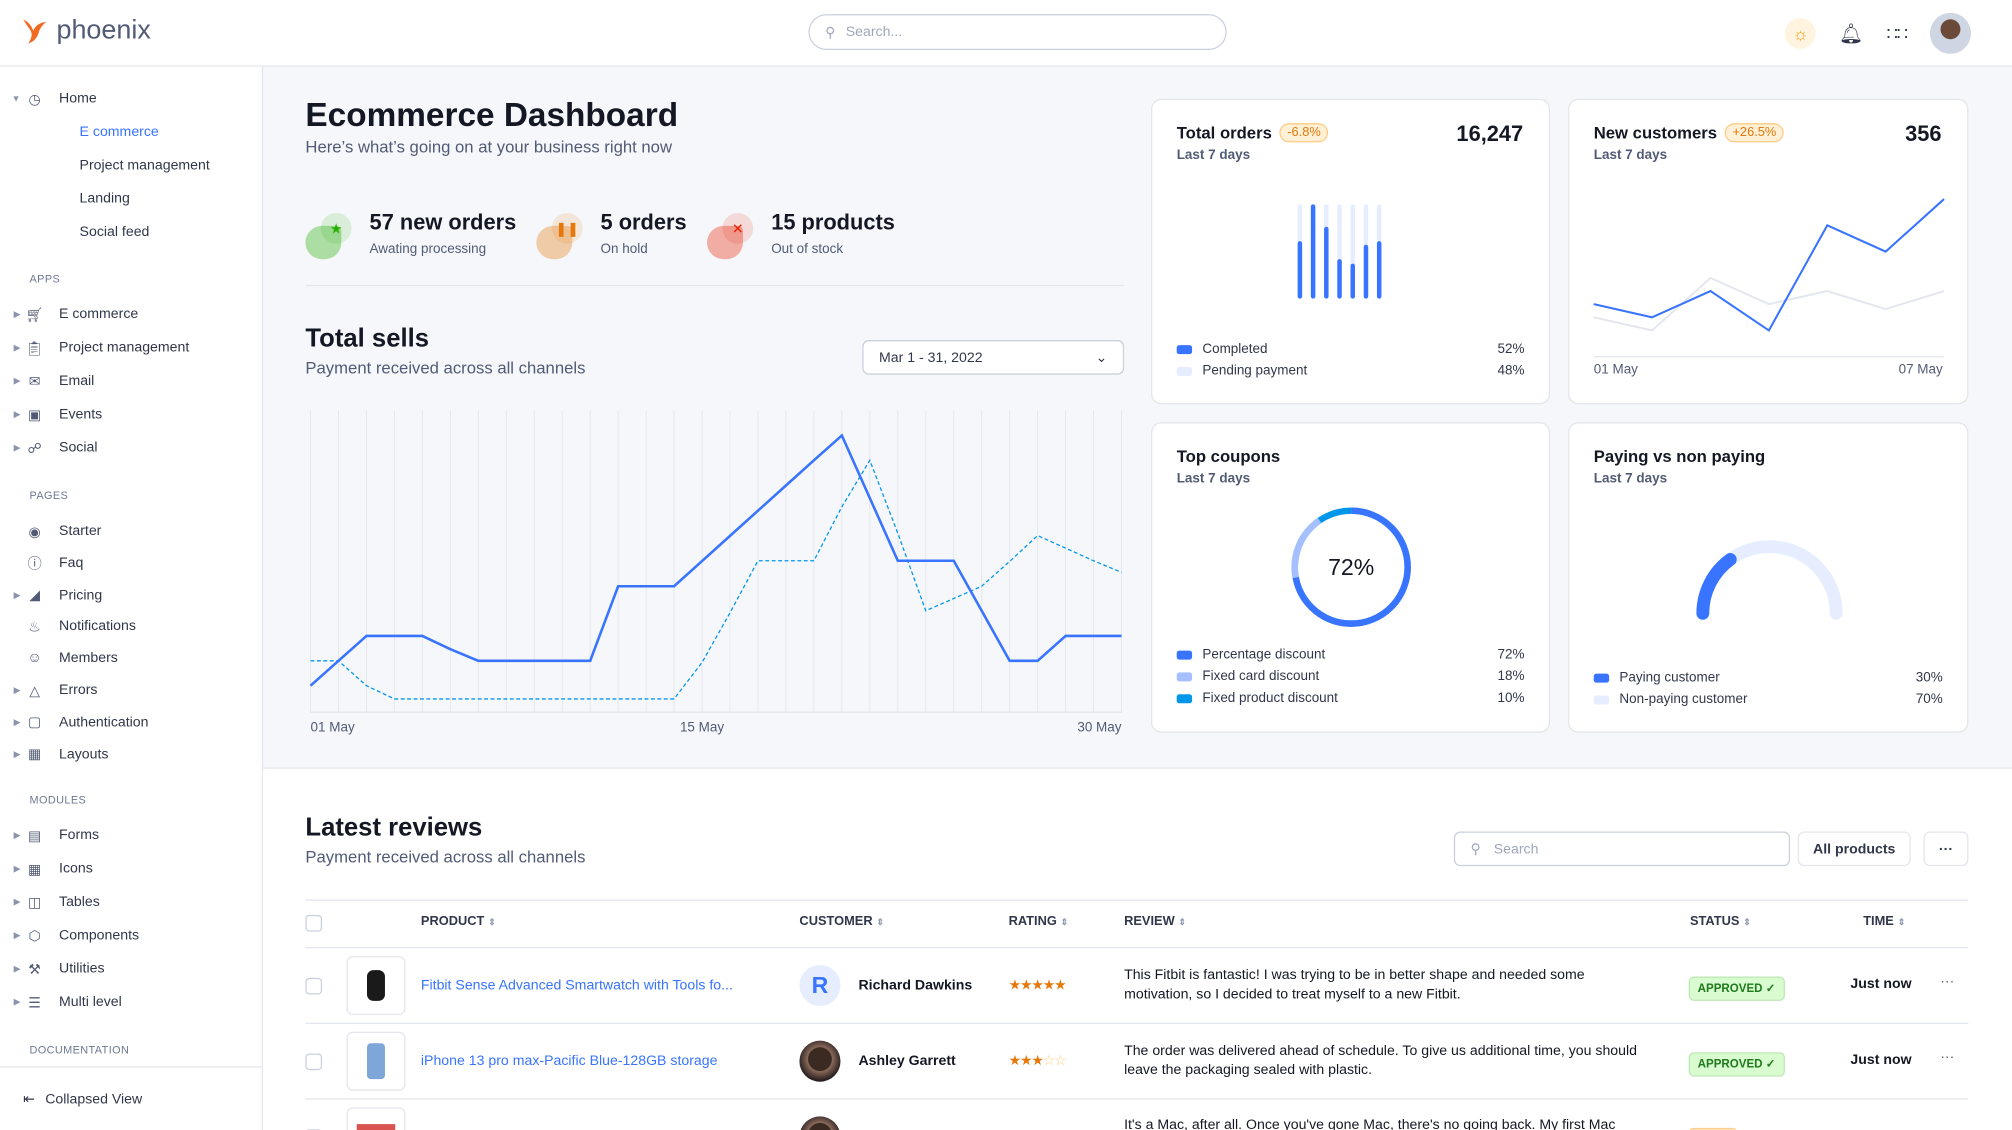 Image resolution: width=2012 pixels, height=1130 pixels. I want to click on column-header-product: PRODUCT ⇕, so click(458, 922).